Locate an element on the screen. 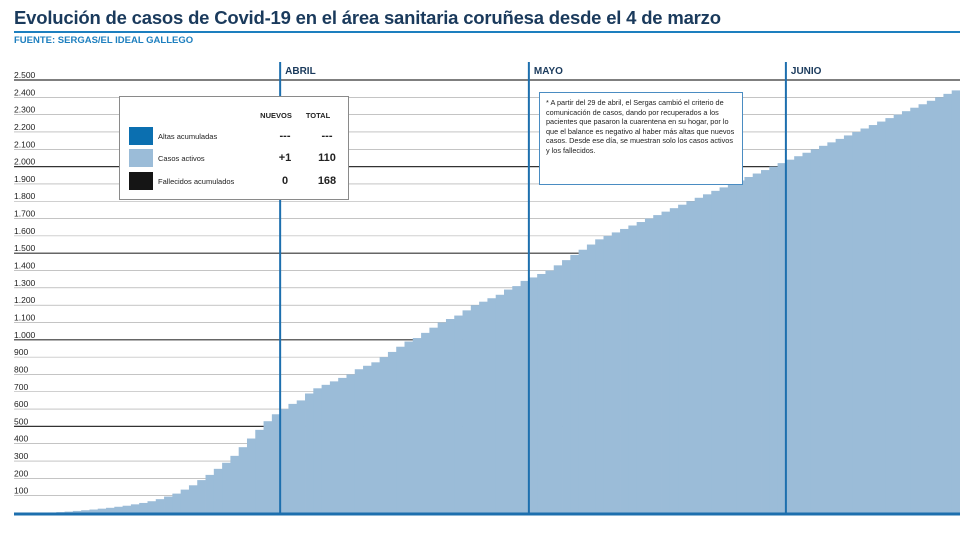 This screenshot has height=540, width=960. y-tick-label: 100 is located at coordinates (21, 491).